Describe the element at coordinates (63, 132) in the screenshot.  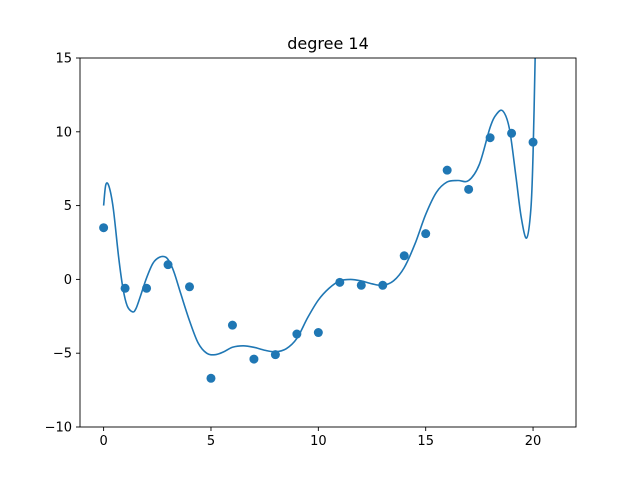
I see `y-tick-label: 10` at that location.